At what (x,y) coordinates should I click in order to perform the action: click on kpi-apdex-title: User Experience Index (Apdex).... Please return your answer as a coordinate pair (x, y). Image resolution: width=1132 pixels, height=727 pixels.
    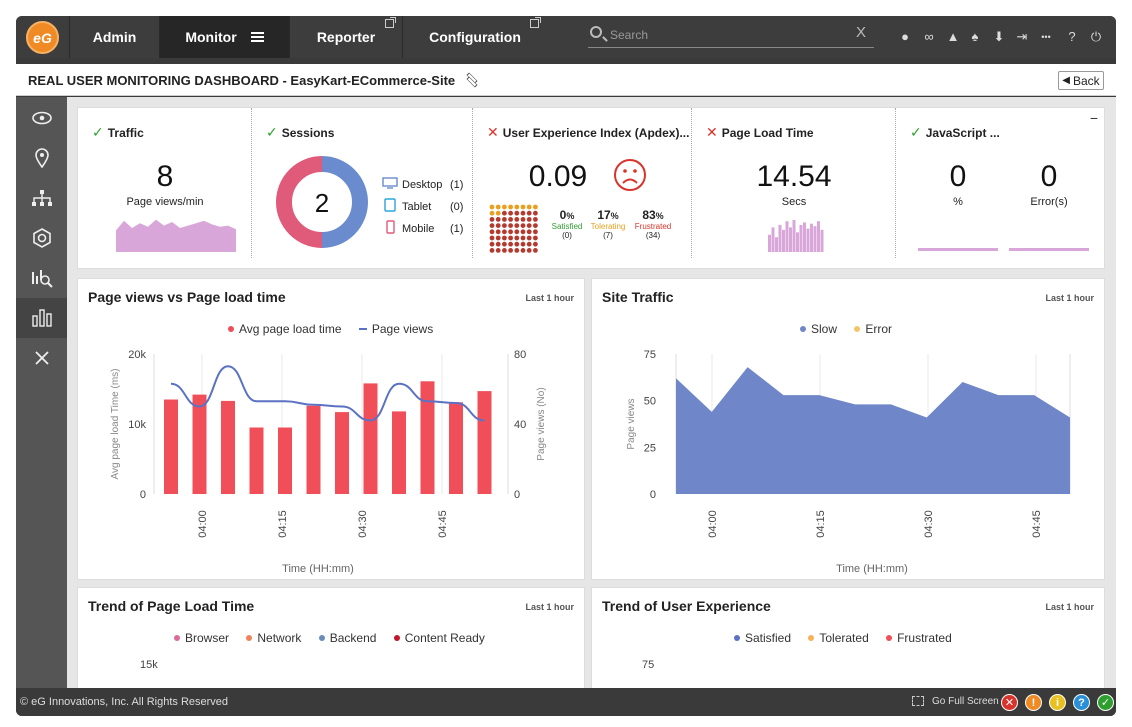
    Looking at the image, I should click on (596, 133).